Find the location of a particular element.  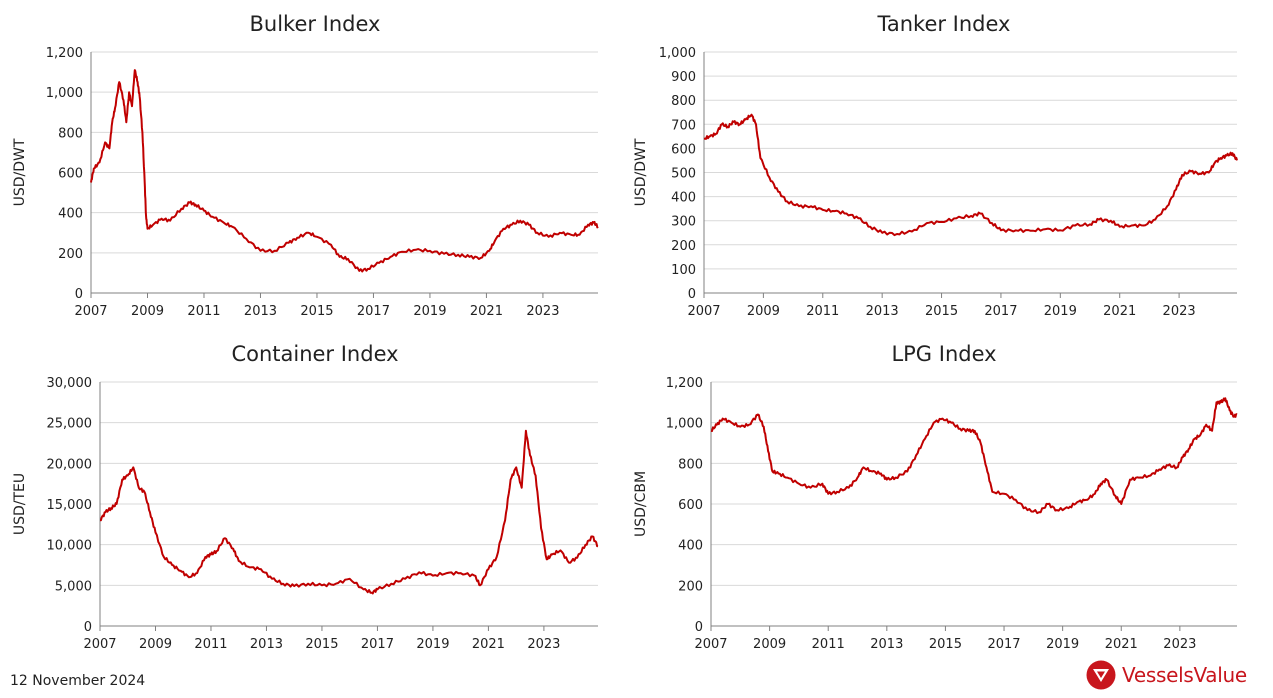

y-axis-label: USD/TEU is located at coordinates (20, 504).